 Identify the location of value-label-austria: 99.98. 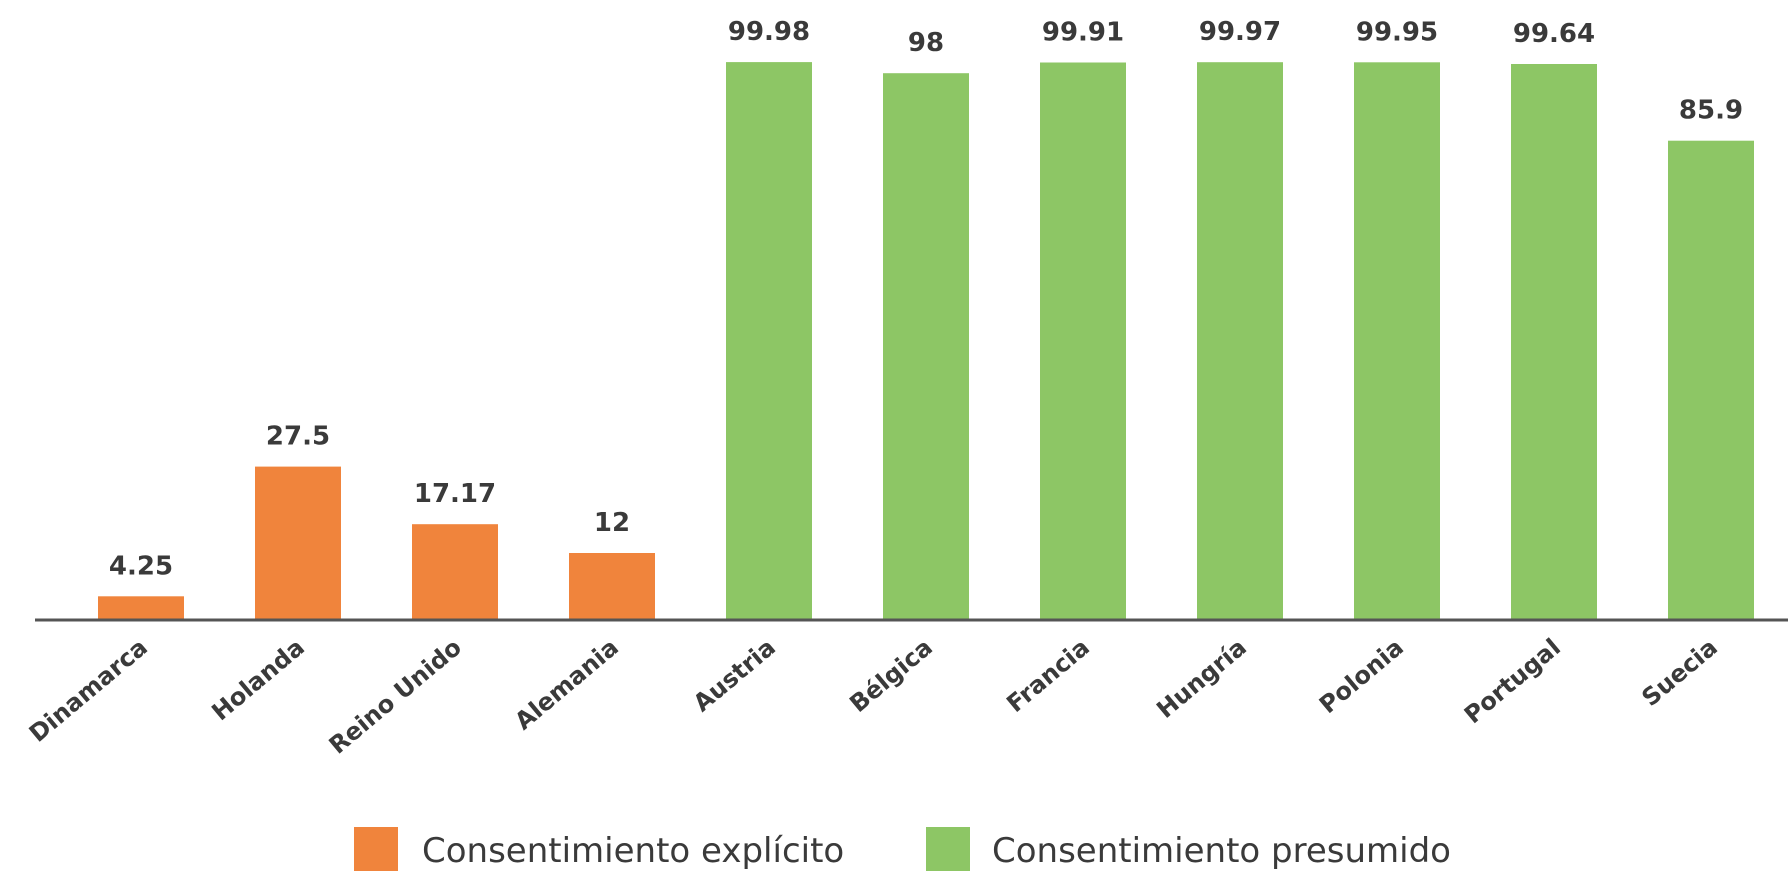
(769, 32).